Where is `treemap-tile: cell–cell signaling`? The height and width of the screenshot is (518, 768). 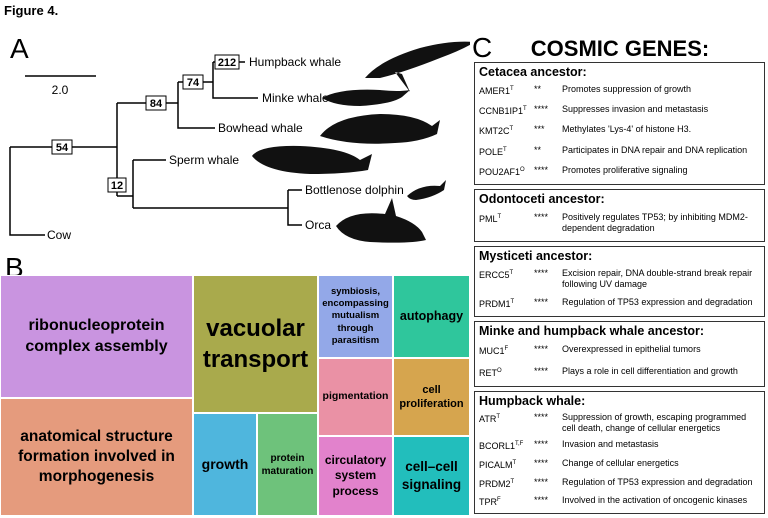
treemap-tile: cell–cell signaling is located at coordinates (431, 476).